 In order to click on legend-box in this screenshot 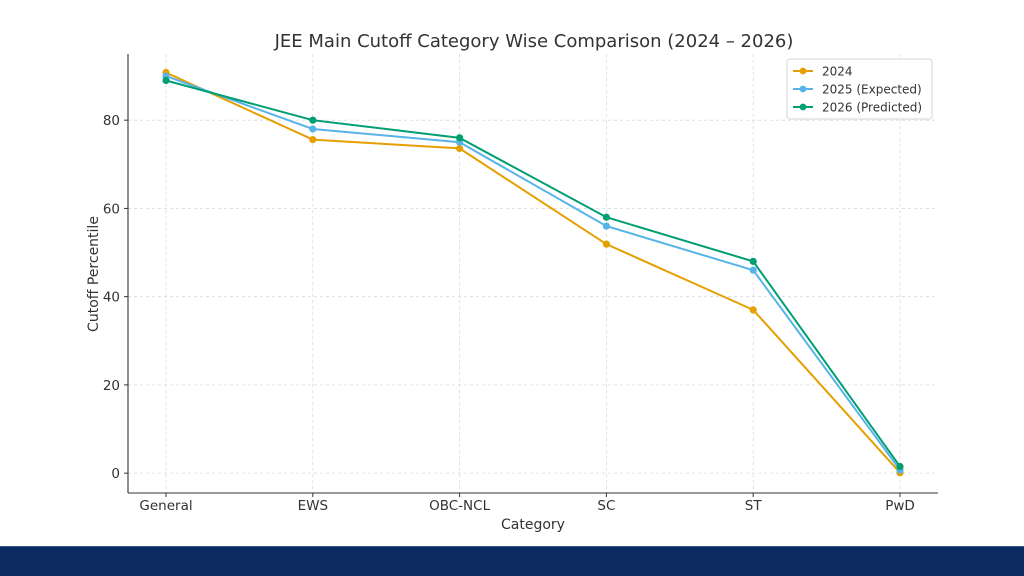, I will do `click(859, 89)`.